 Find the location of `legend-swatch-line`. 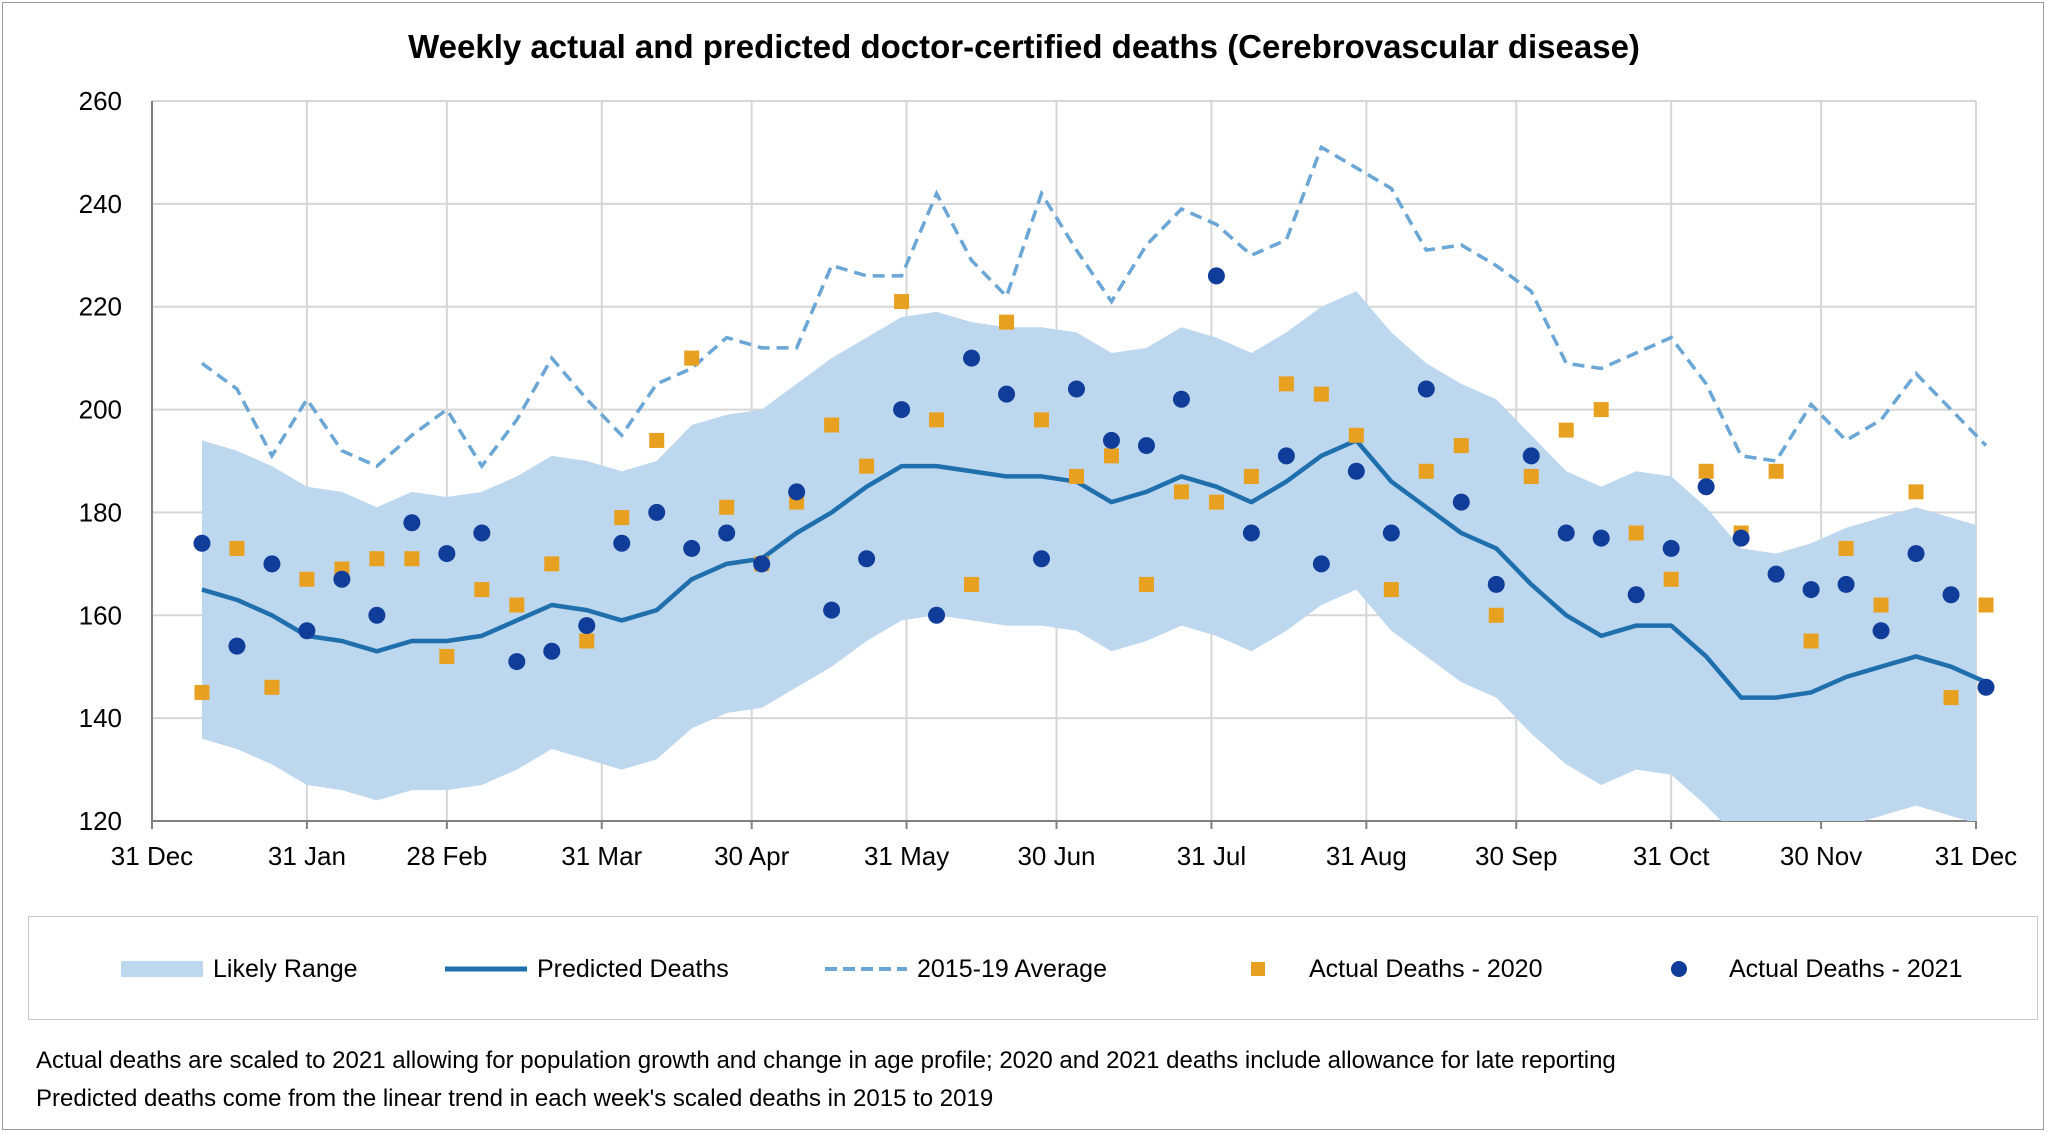

legend-swatch-line is located at coordinates (486, 969).